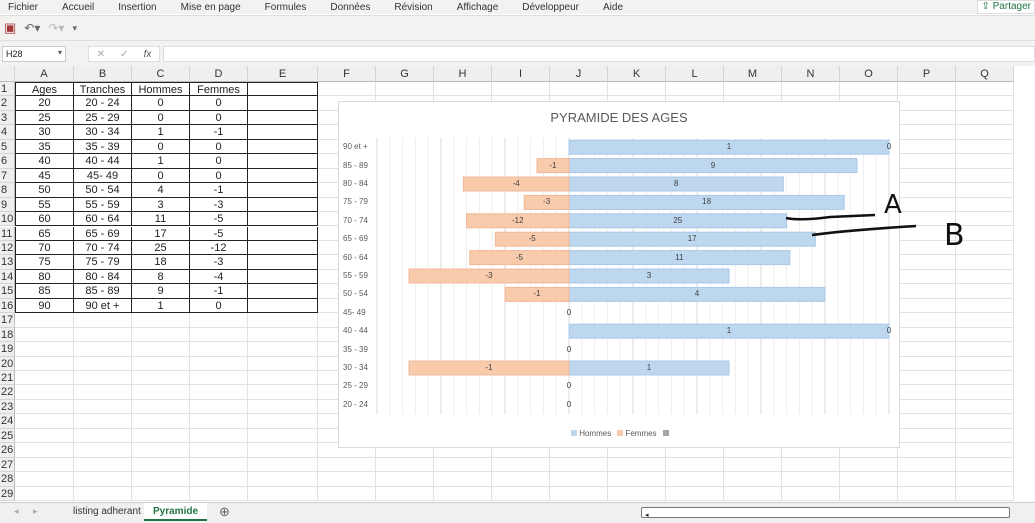 The image size is (1035, 523). I want to click on cell-Q21, so click(985, 378).